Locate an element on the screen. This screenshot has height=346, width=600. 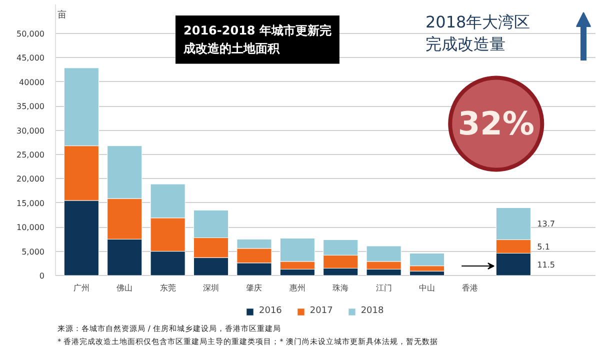
x-tick-label: 香港 is located at coordinates (470, 288).